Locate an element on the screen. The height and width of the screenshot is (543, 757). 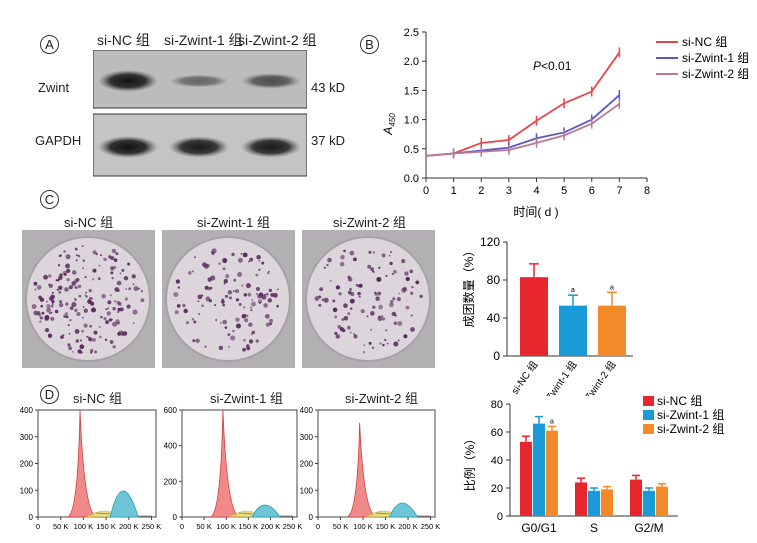
x-tick-label: 8 is located at coordinates (647, 191).